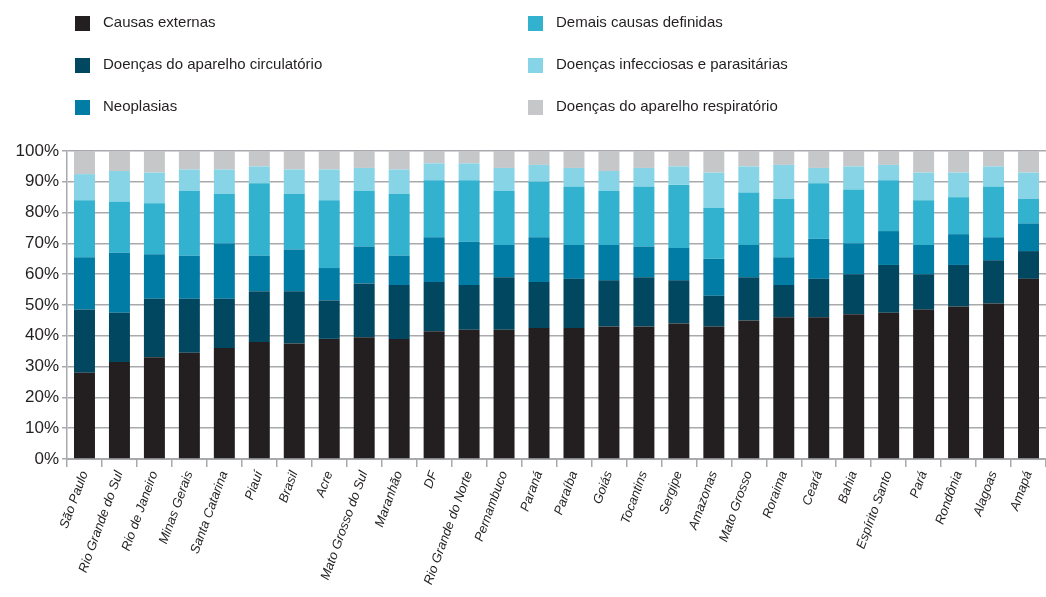 The height and width of the screenshot is (597, 1046). I want to click on y-tick-label: 10%, so click(41, 427).